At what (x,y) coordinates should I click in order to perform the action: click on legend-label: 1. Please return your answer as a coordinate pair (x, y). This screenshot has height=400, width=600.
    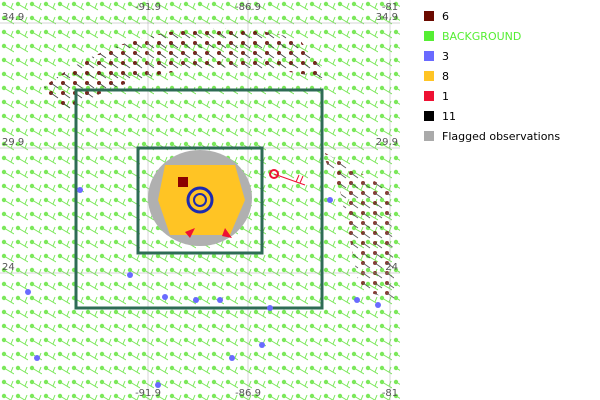
    Looking at the image, I should click on (445, 96).